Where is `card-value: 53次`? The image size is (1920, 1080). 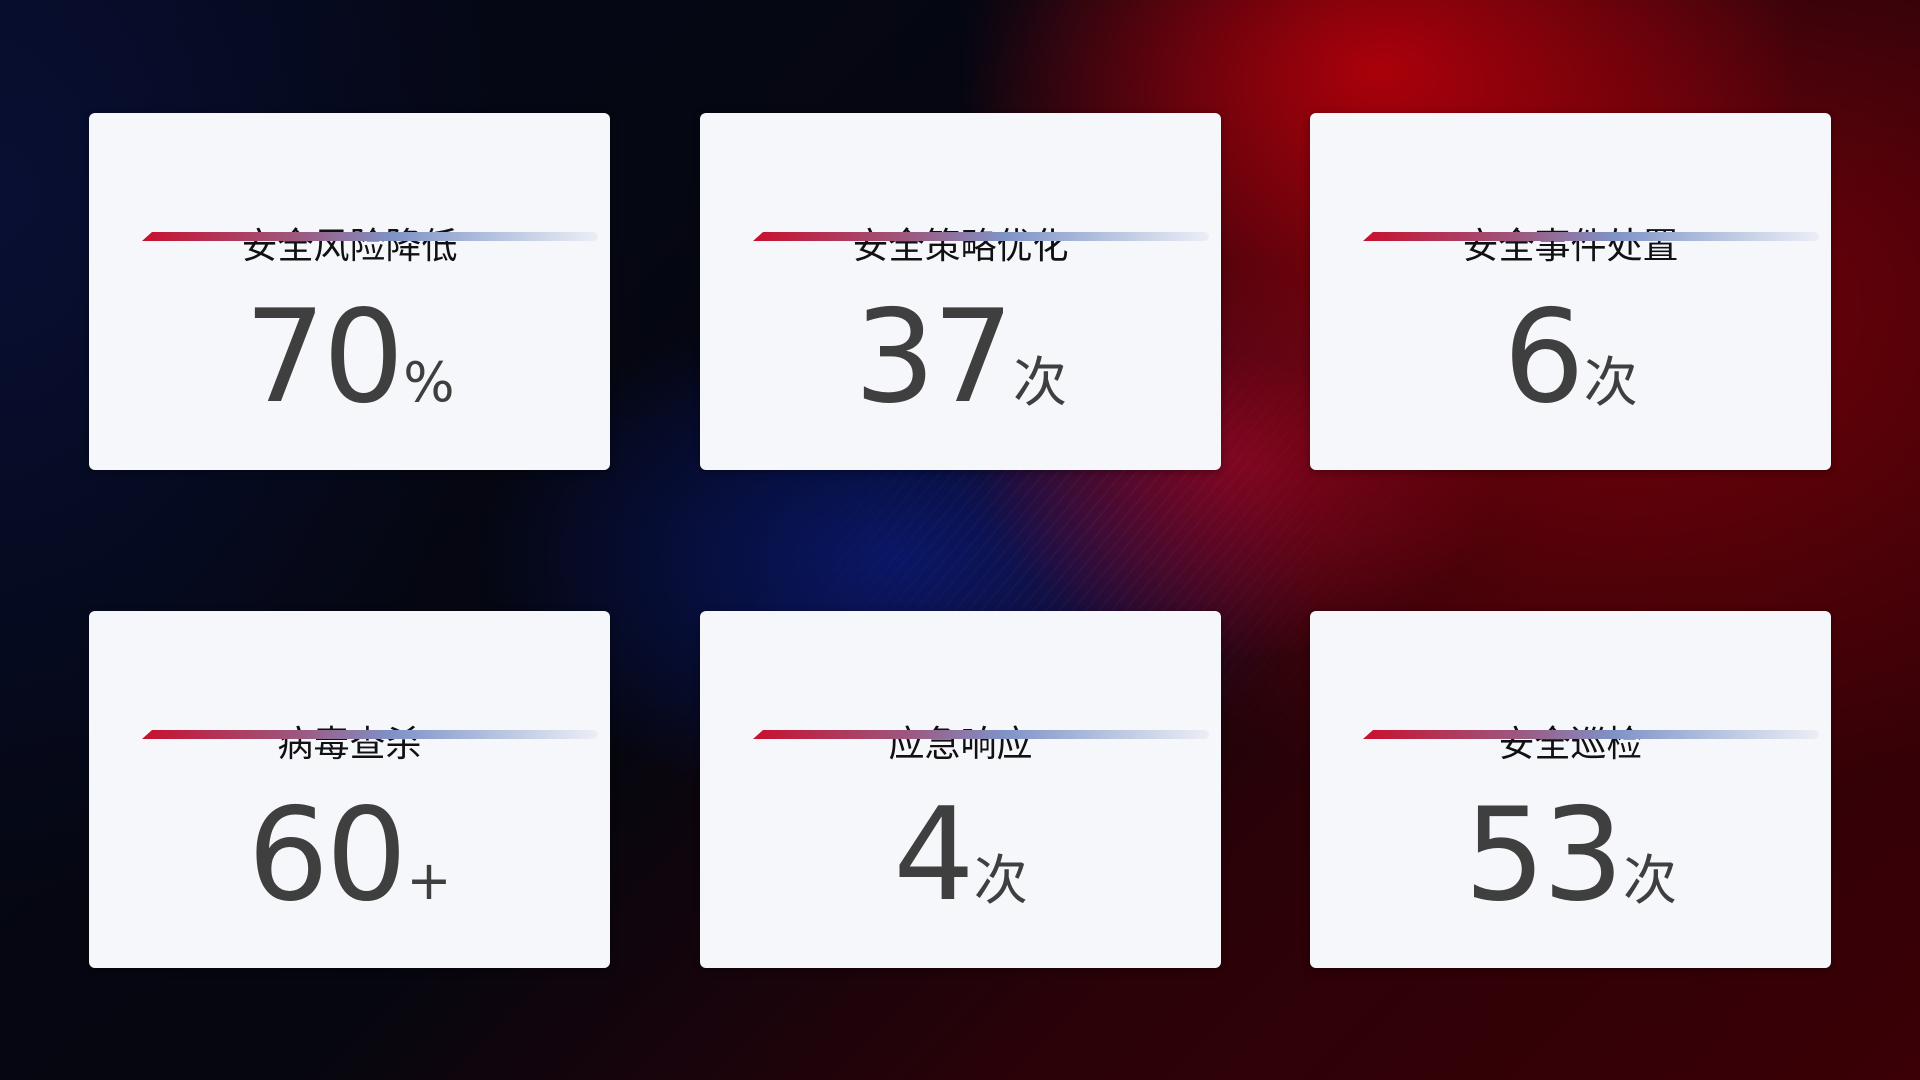
card-value: 53次 is located at coordinates (1570, 855).